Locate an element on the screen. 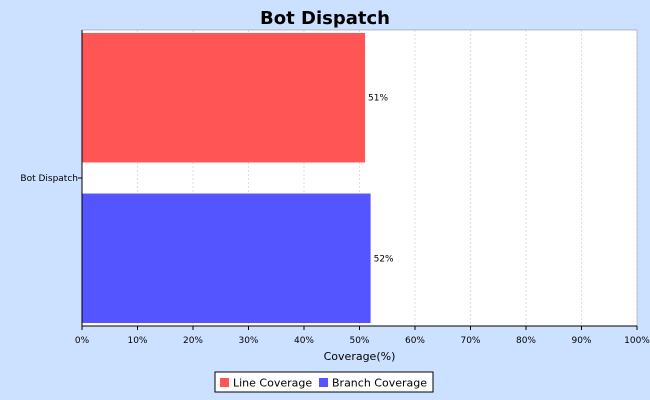  bar-line-coverage is located at coordinates (224, 97).